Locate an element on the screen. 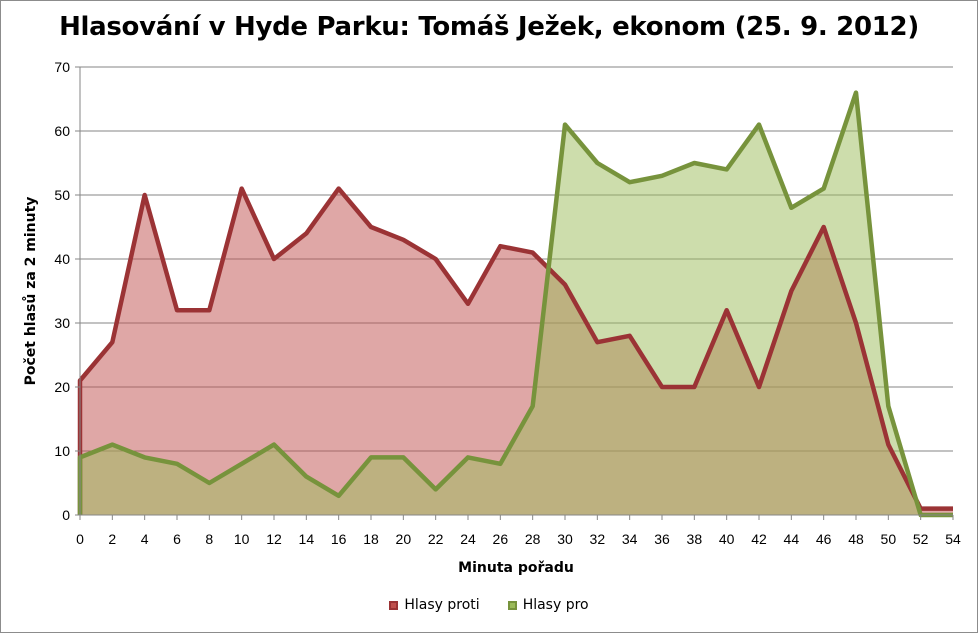 Image resolution: width=978 pixels, height=633 pixels. x-tick-label-6: 6 is located at coordinates (177, 539).